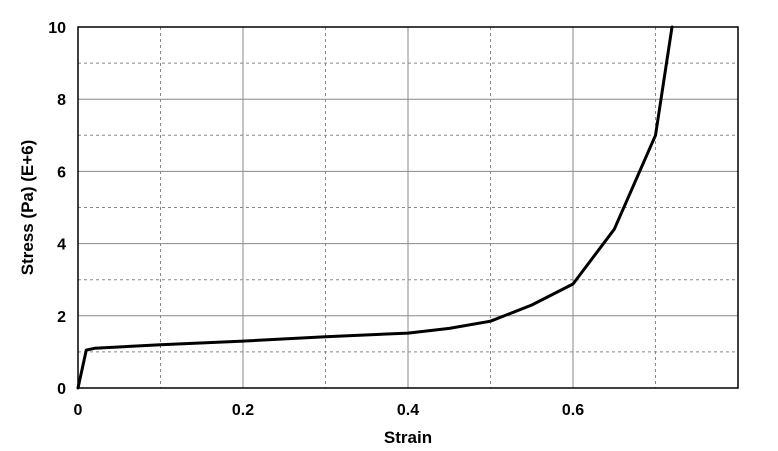  Describe the element at coordinates (78, 410) in the screenshot. I see `x-tick-label: 0` at that location.